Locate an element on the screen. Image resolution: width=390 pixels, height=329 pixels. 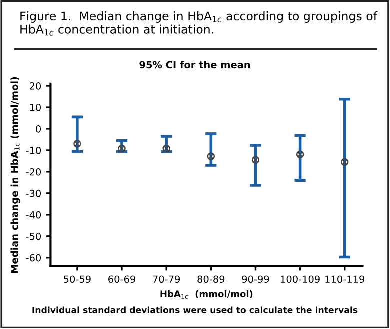
x-tick-label: 70-79 is located at coordinates (166, 280).